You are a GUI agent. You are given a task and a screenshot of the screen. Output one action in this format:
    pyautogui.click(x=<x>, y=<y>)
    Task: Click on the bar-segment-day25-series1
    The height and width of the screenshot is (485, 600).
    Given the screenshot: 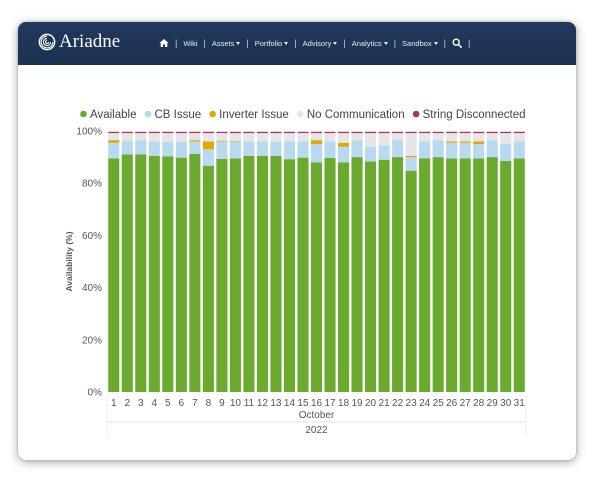 What is the action you would take?
    pyautogui.click(x=438, y=149)
    